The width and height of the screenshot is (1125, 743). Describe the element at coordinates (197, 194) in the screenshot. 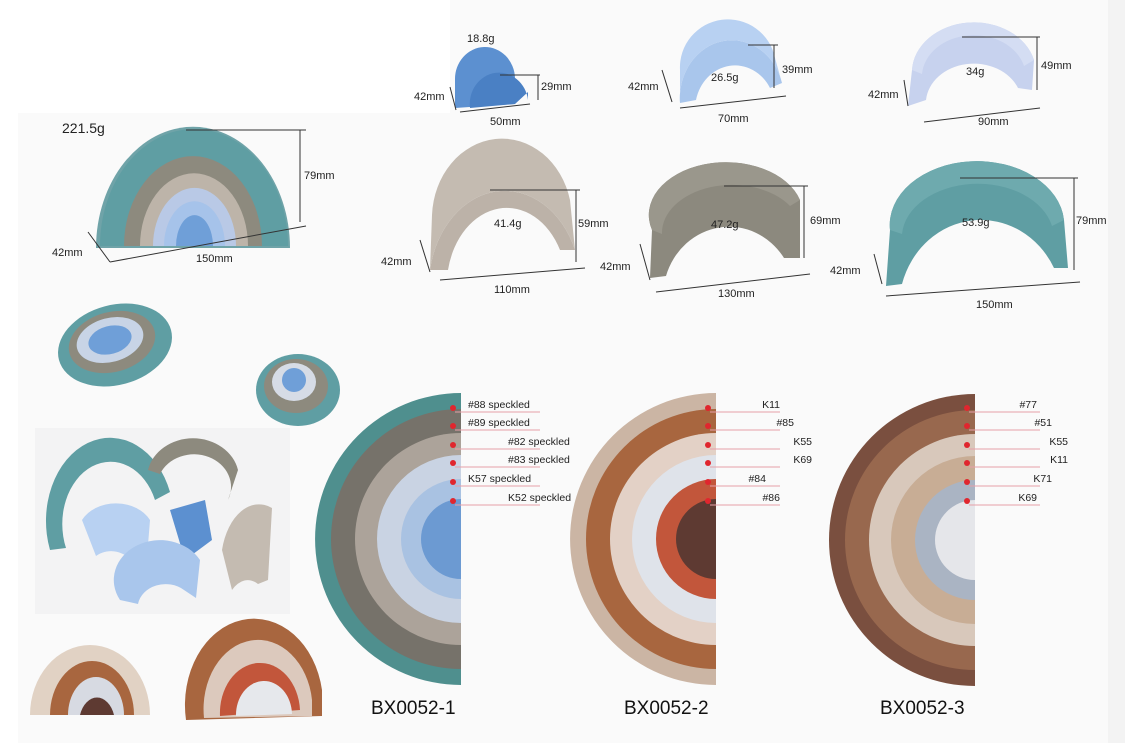

I see `main-stack-illustration` at that location.